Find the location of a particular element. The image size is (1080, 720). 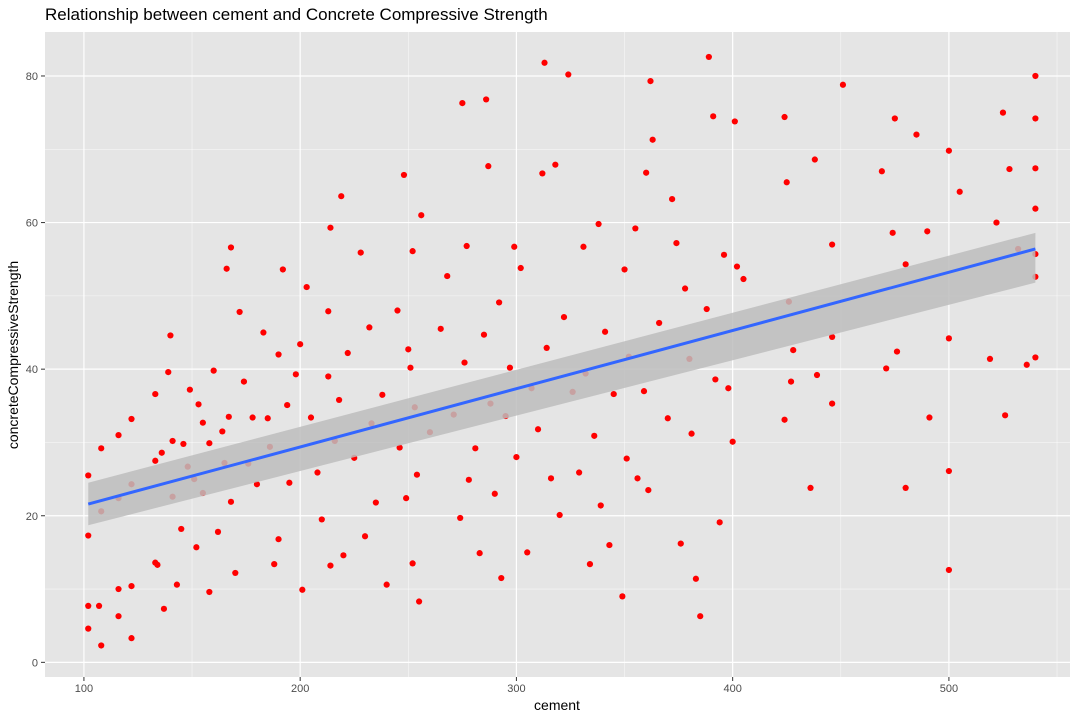

x-tick-label: 100 is located at coordinates (84, 689).